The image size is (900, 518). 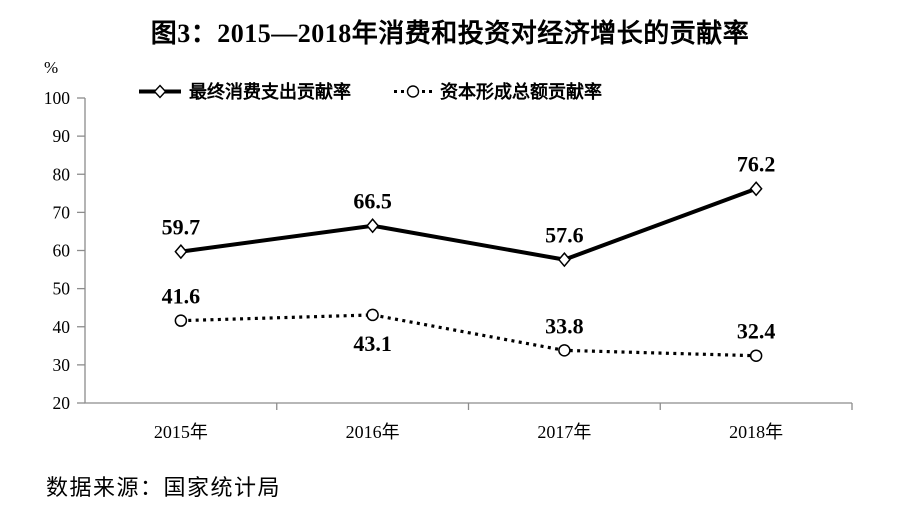 I want to click on y-tick-label: 20, so click(x=62, y=403).